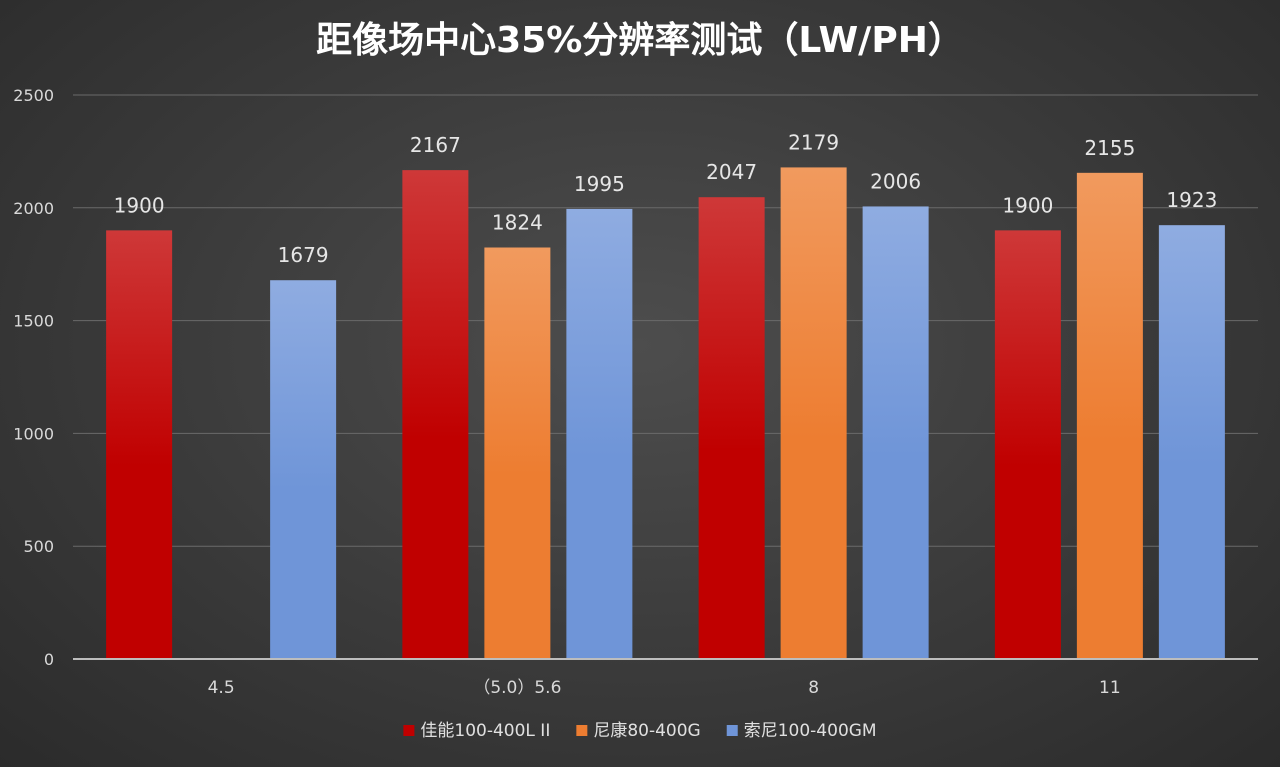  I want to click on x-tick-label: 8, so click(813, 688).